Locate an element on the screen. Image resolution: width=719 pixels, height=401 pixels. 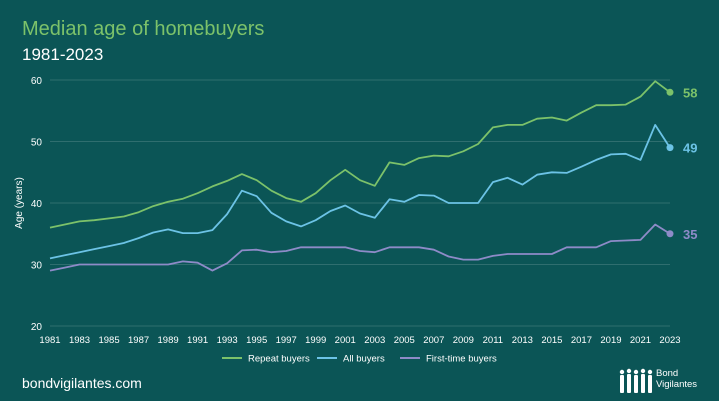
x-tick-label: 2001 is located at coordinates (345, 340).